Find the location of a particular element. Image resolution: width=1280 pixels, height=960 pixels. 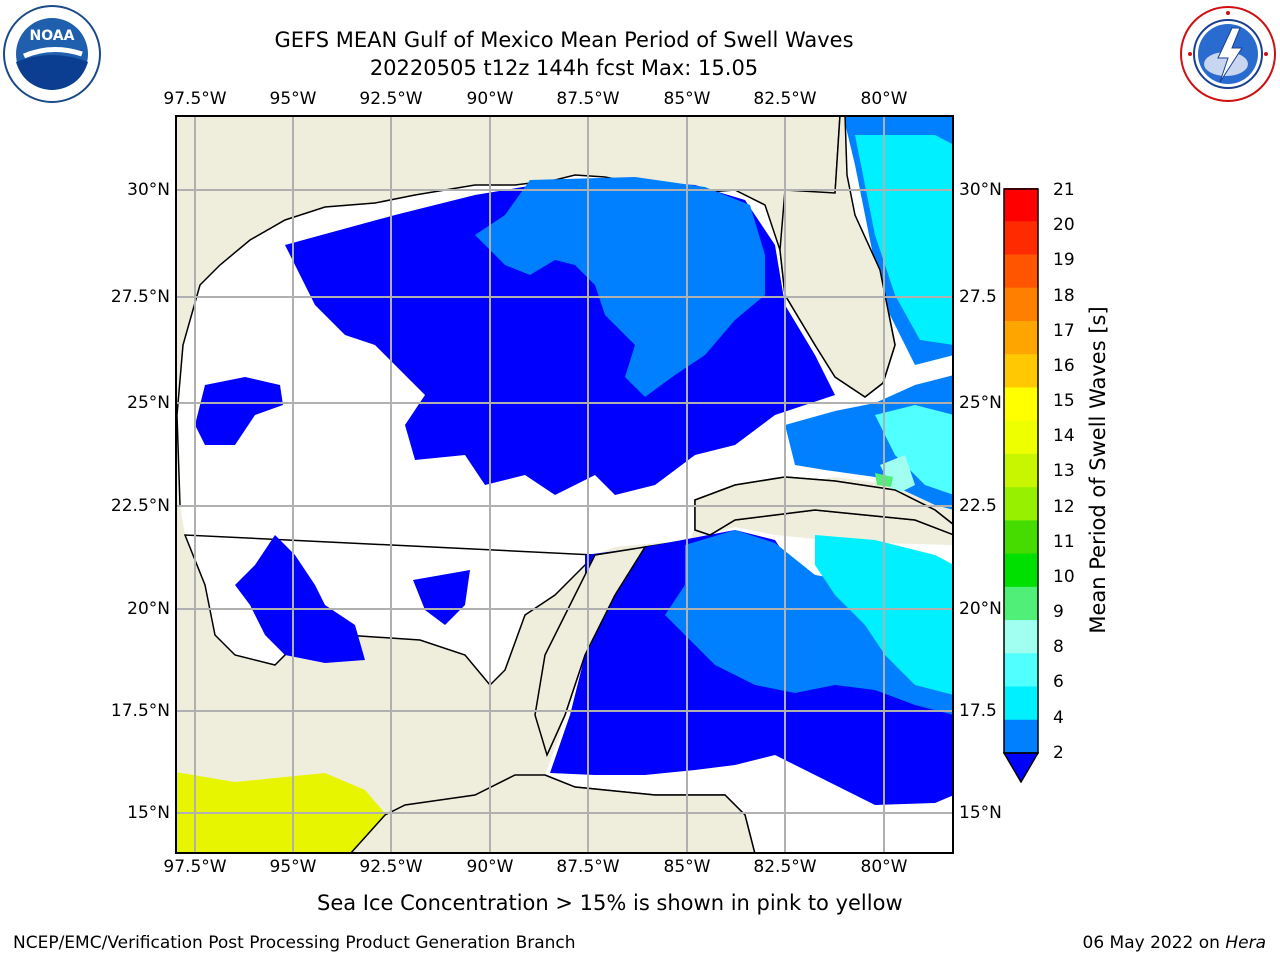

colorbar-label: Mean Period of Swell Waves [s] is located at coordinates (1098, 470).